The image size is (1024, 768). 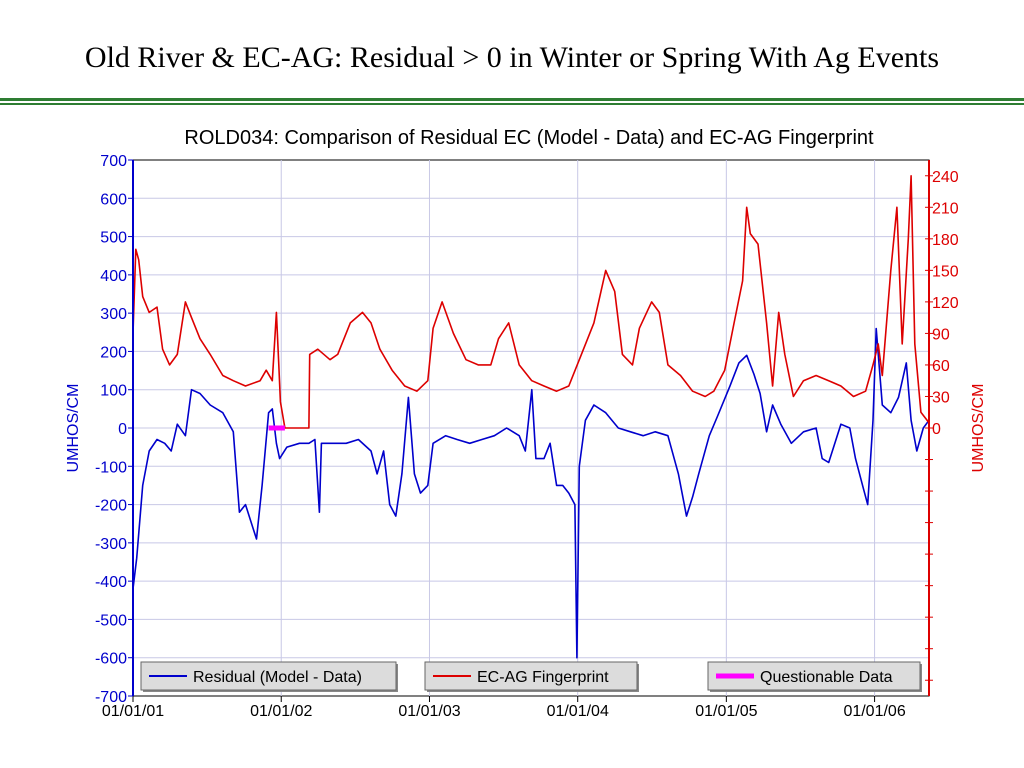 What do you see at coordinates (113, 391) in the screenshot?
I see `y-left-tick-label: 100` at bounding box center [113, 391].